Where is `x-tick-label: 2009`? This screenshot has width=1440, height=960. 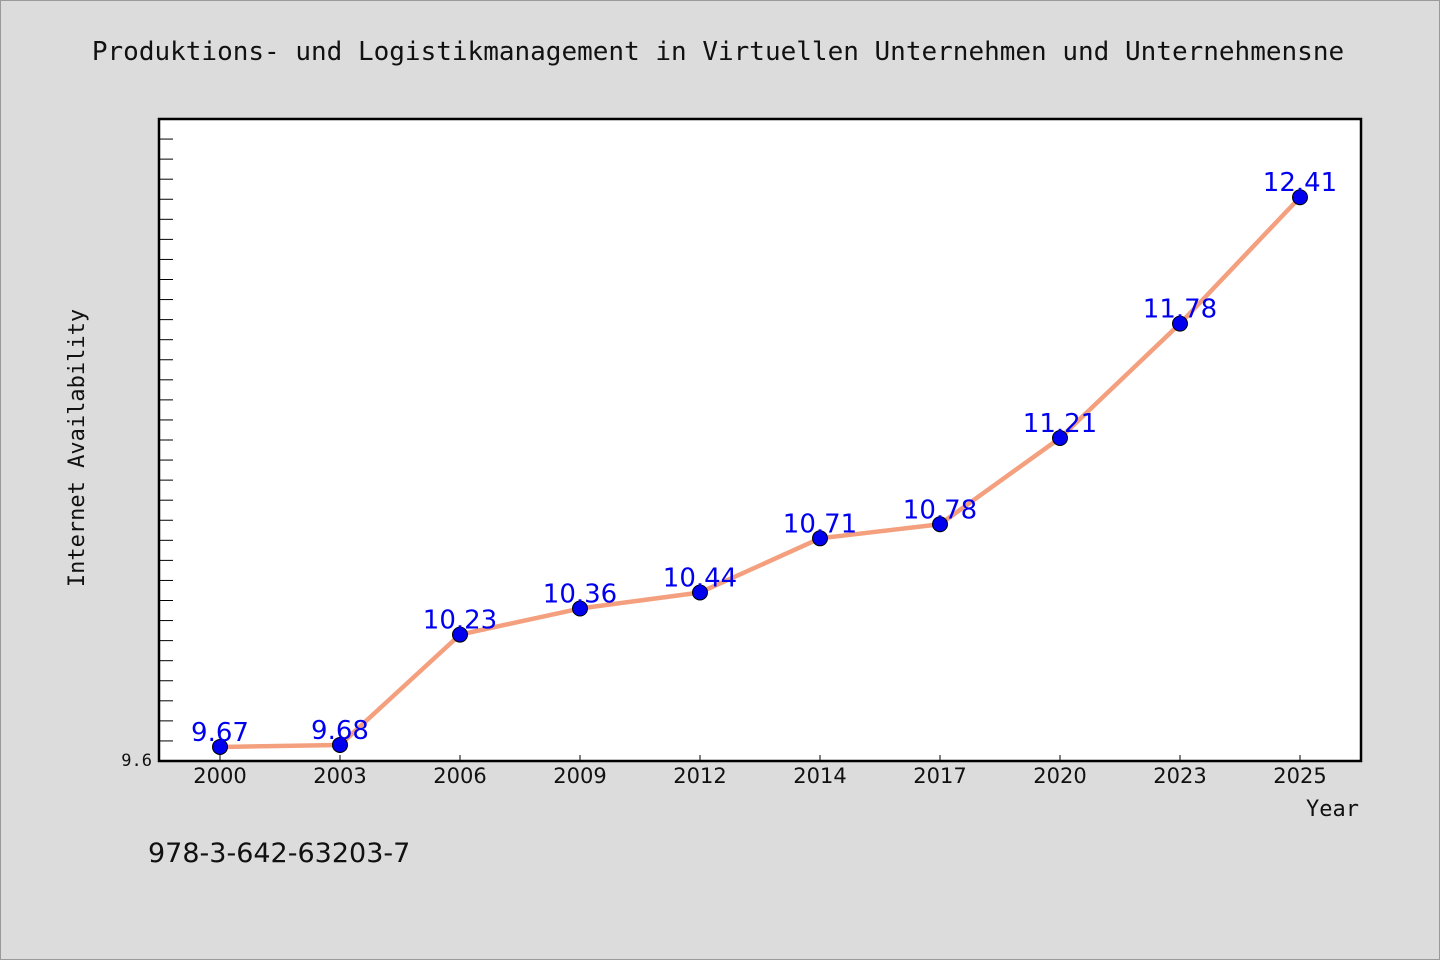
x-tick-label: 2009 is located at coordinates (579, 776).